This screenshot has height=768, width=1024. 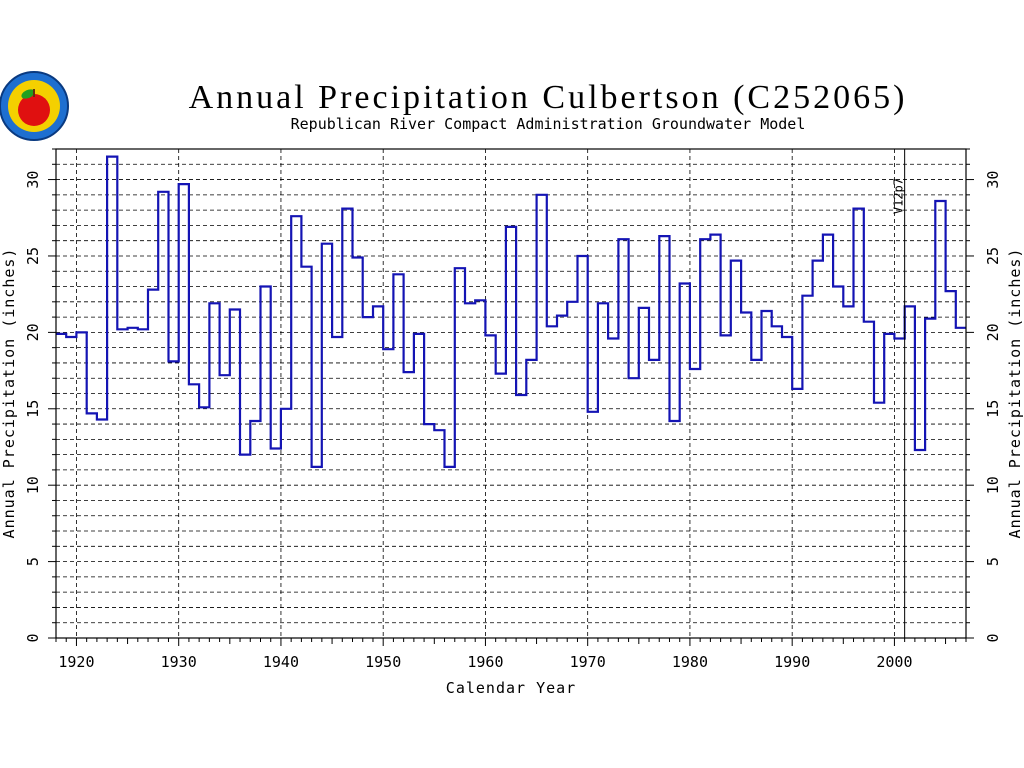 I want to click on y-axis-ticks-right: 0 5 10 15 20 25 30, so click(x=984, y=395).